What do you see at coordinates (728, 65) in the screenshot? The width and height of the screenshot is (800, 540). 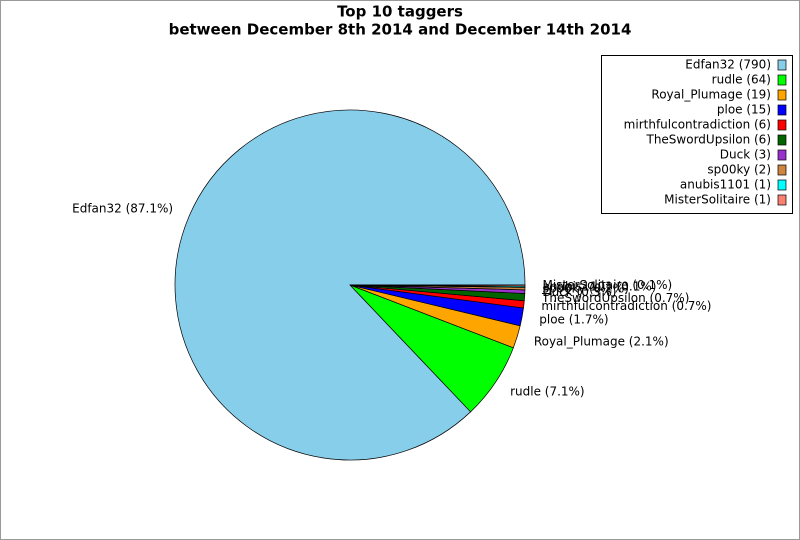 I see `legend-label: Edfan32 (790)` at bounding box center [728, 65].